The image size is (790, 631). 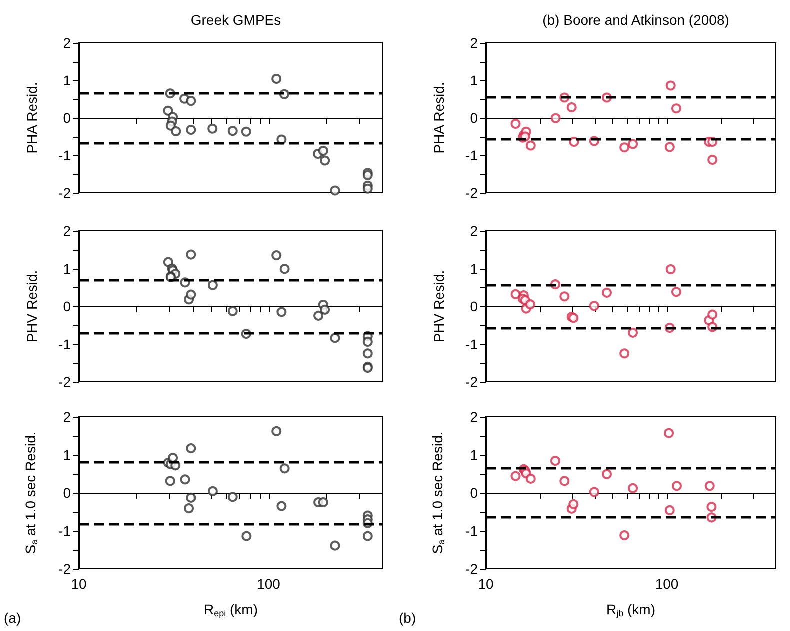 I want to click on text: (b), so click(x=407, y=618).